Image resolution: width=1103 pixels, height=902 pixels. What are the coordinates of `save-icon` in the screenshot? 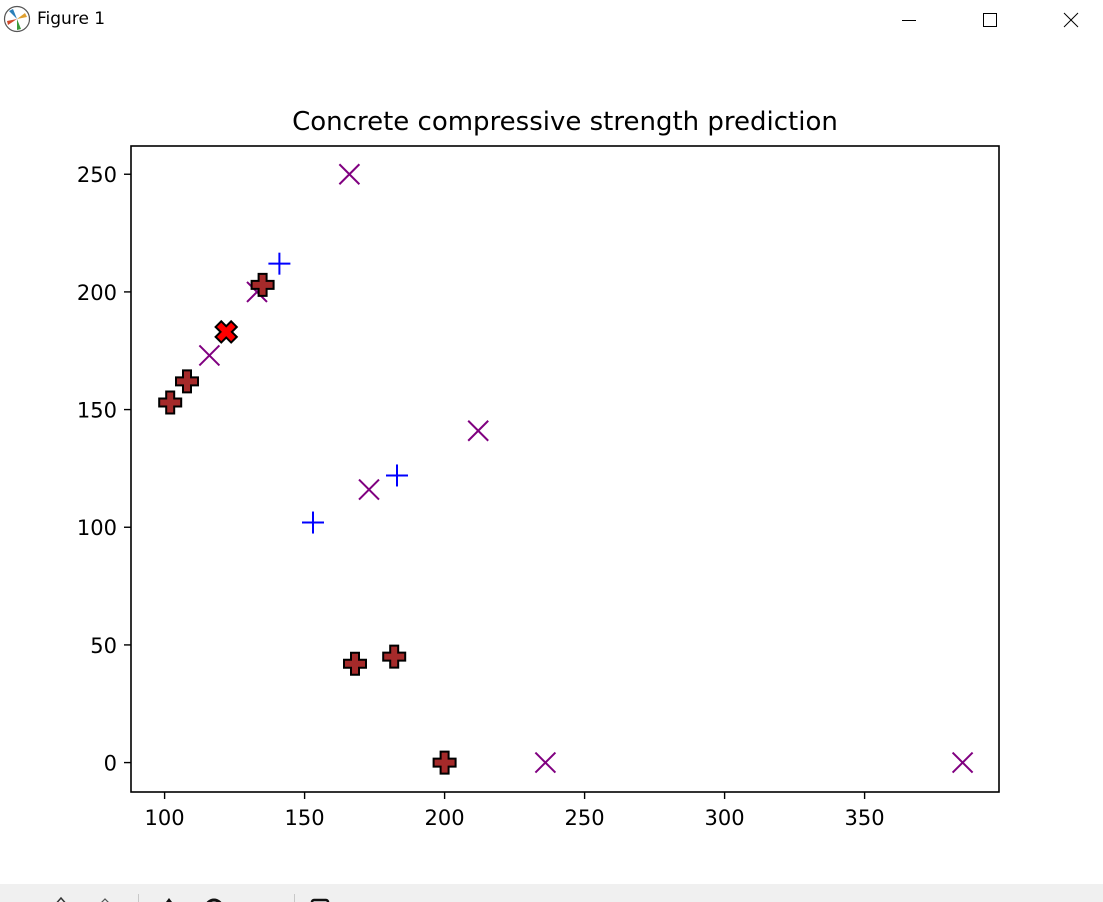 It's located at (320, 899).